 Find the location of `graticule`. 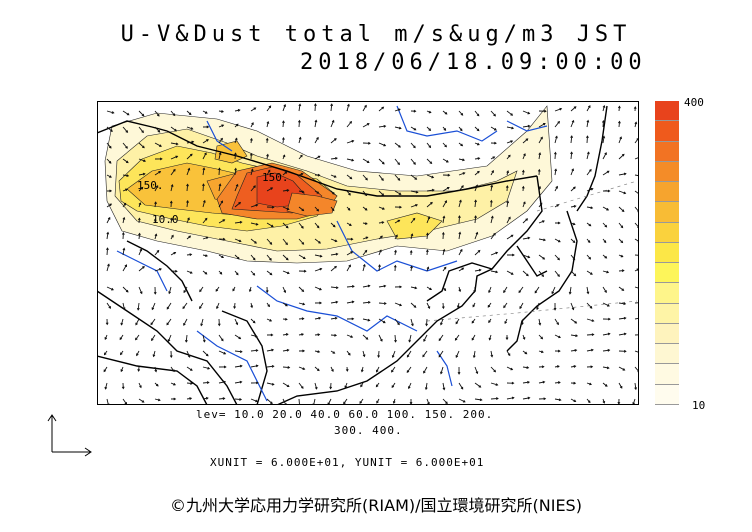

graticule is located at coordinates (532, 251).